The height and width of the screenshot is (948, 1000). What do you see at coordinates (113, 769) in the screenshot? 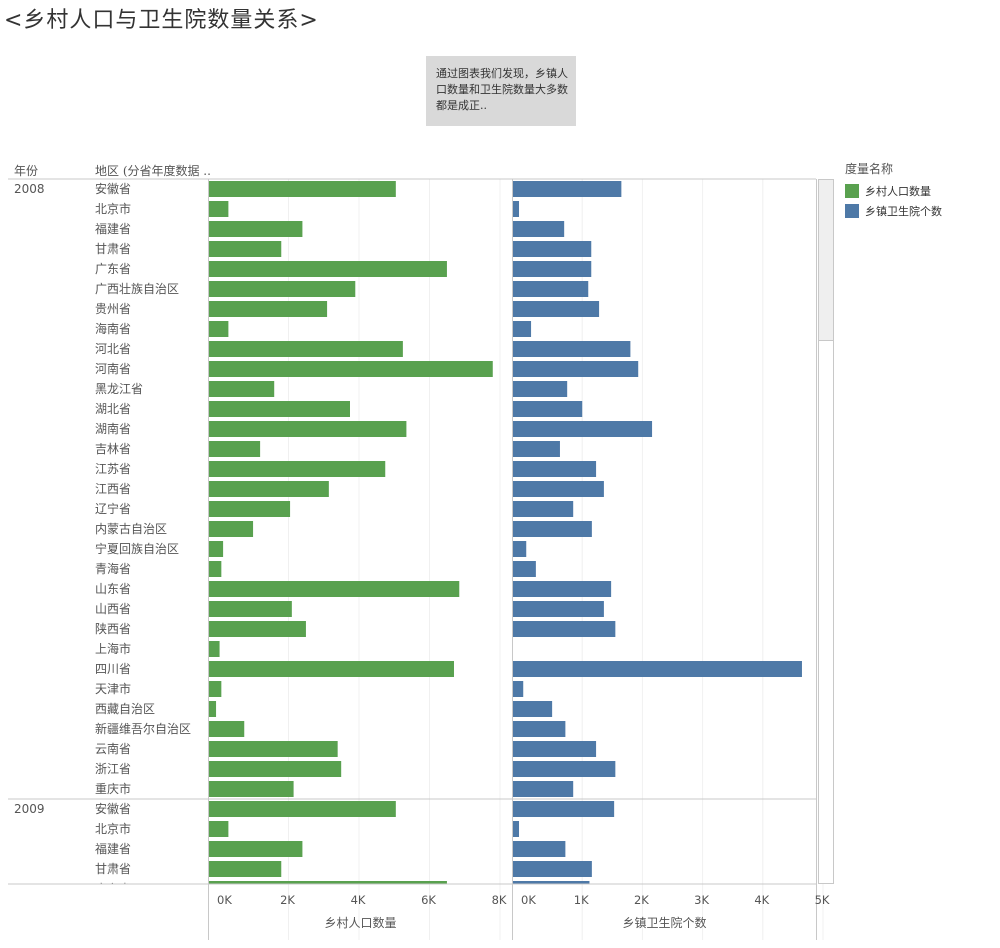
I see `region-label: 浙江省` at bounding box center [113, 769].